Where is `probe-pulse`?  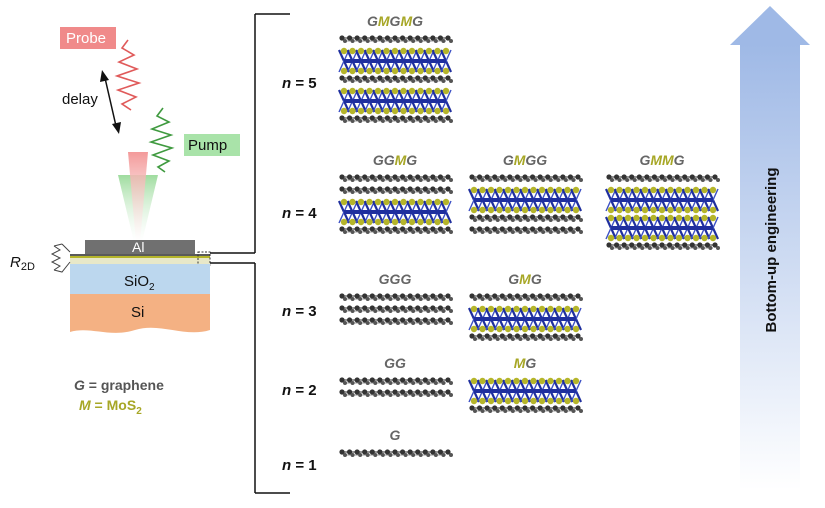
probe-pulse is located at coordinates (128, 75).